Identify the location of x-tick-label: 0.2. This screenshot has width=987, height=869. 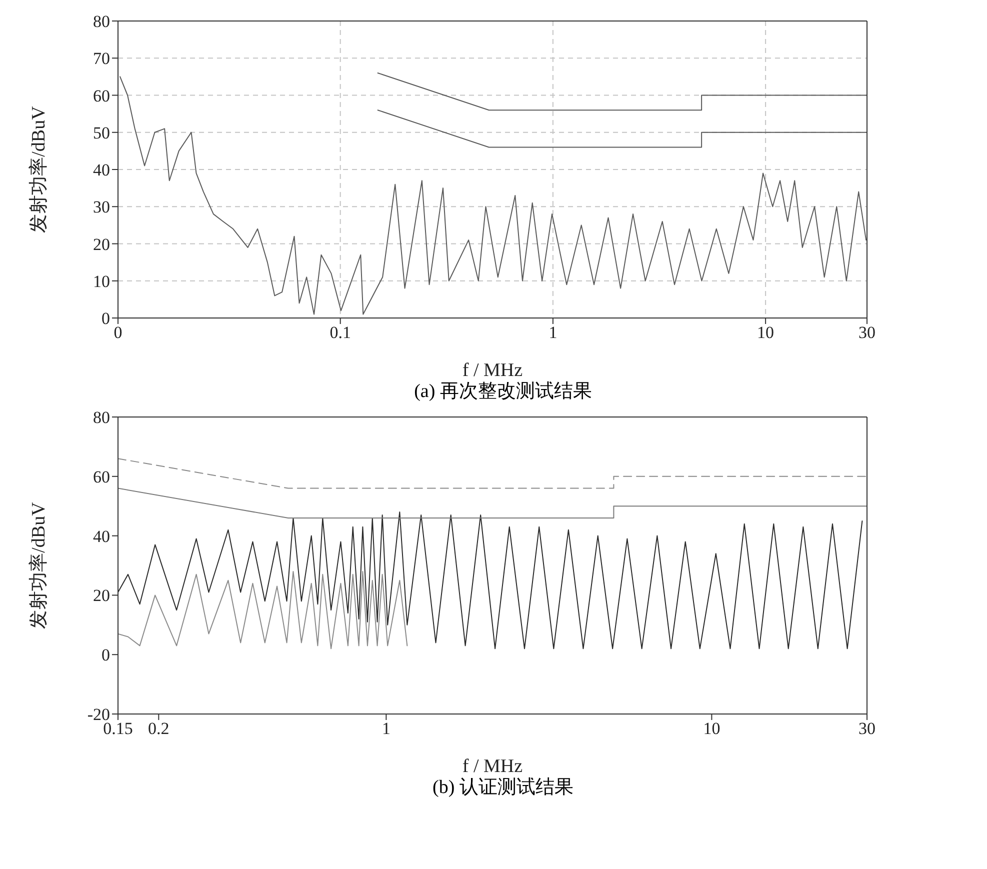
(159, 728).